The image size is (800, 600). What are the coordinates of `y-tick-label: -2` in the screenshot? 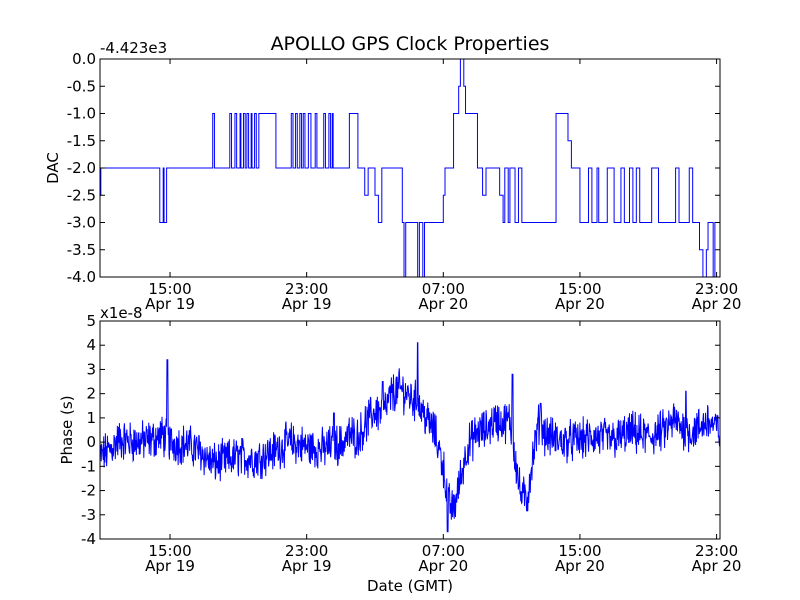 It's located at (88, 491).